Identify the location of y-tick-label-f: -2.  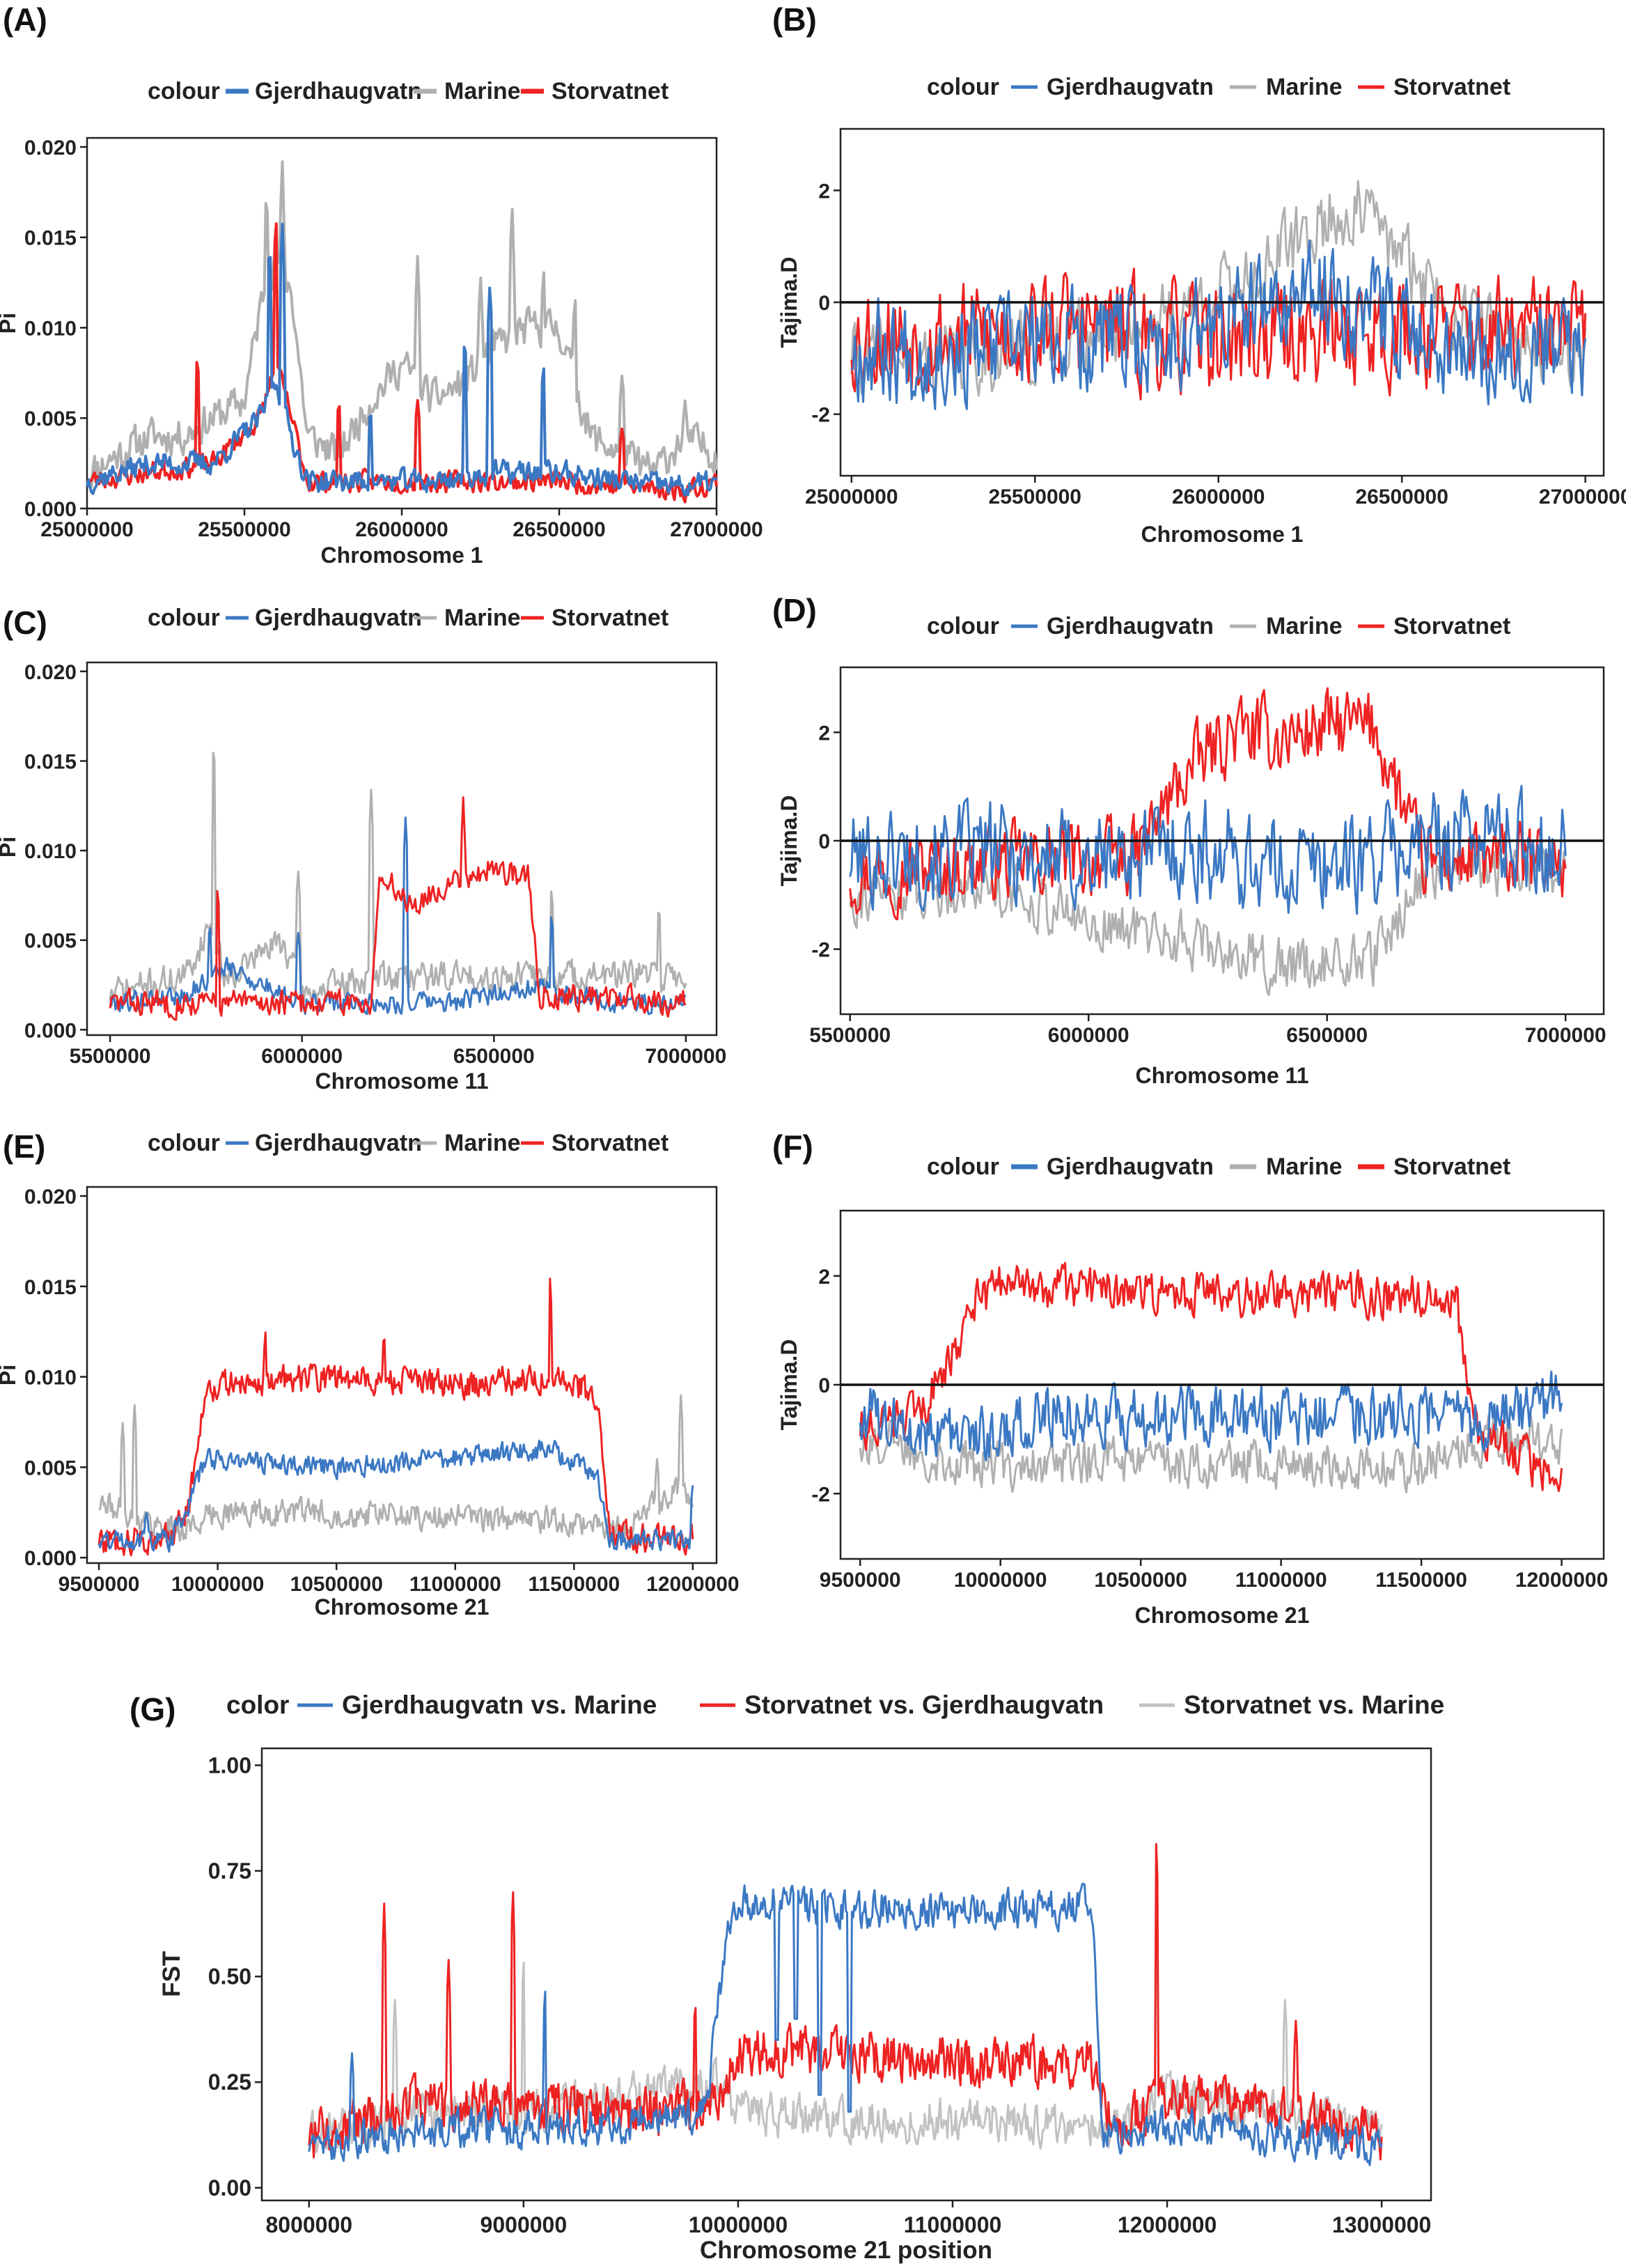
(820, 1494).